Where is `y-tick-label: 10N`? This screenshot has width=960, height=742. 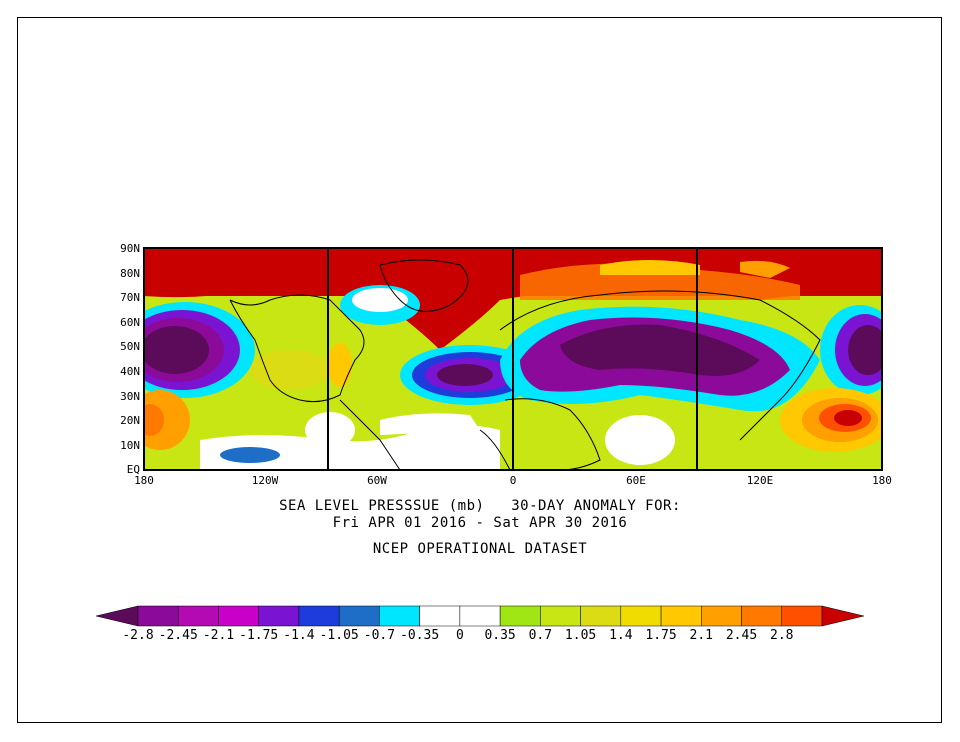 y-tick-label: 10N is located at coordinates (130, 445).